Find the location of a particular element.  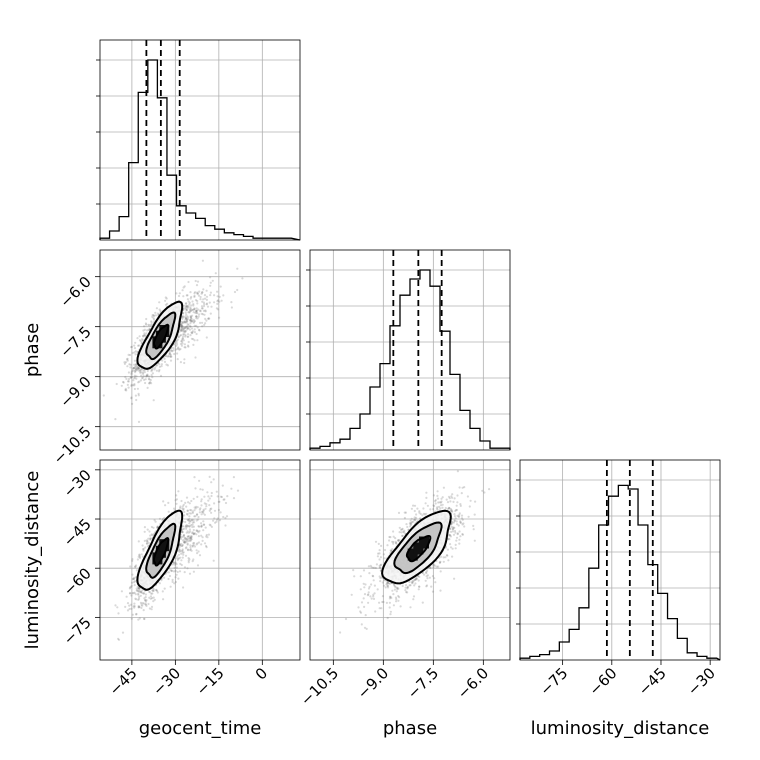

histogram-step is located at coordinates (200, 150).